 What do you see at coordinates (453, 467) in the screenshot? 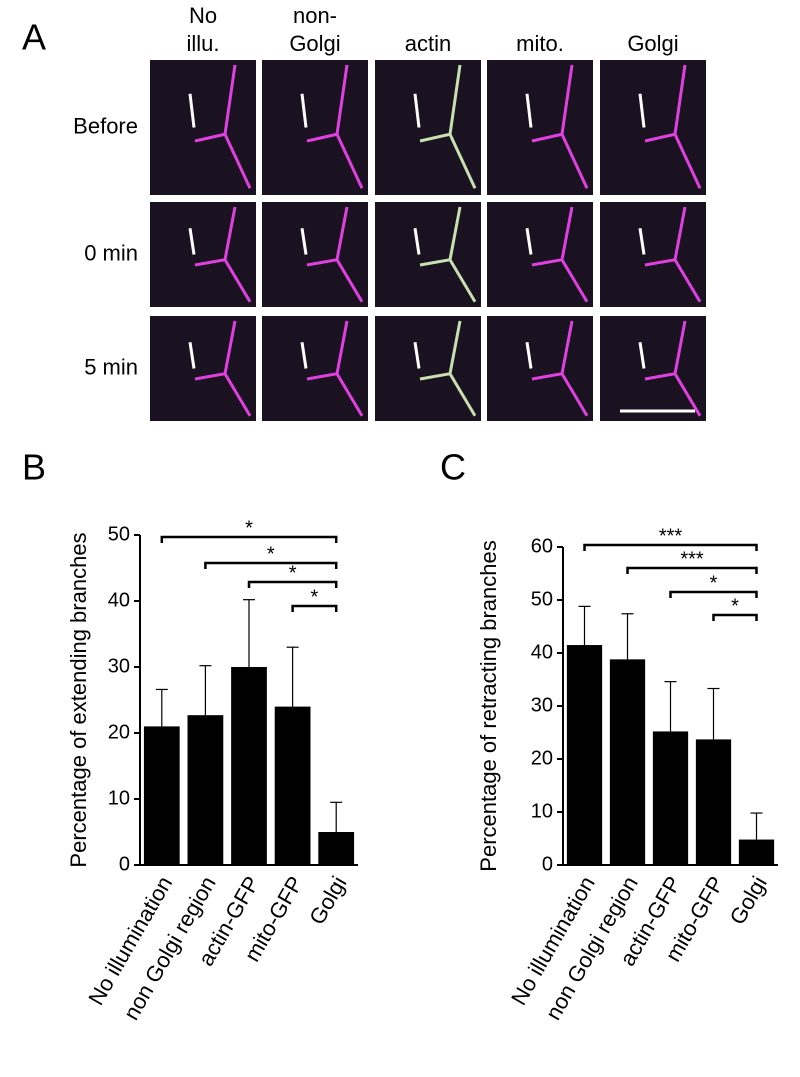
I see `panel-label: C` at bounding box center [453, 467].